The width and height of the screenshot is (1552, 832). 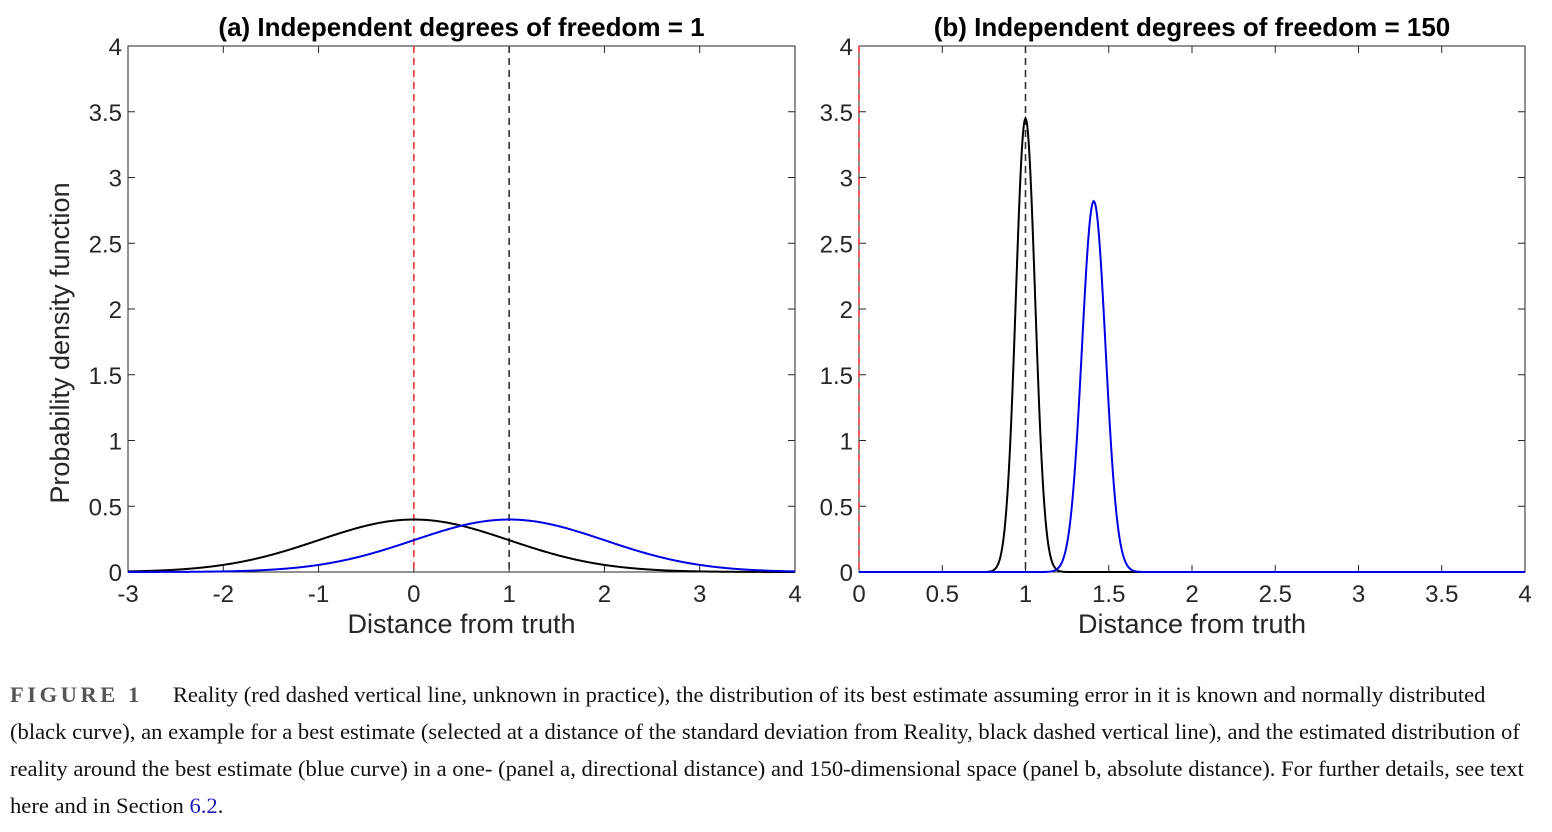 What do you see at coordinates (942, 594) in the screenshot?
I see `x-tick-label: 0.5` at bounding box center [942, 594].